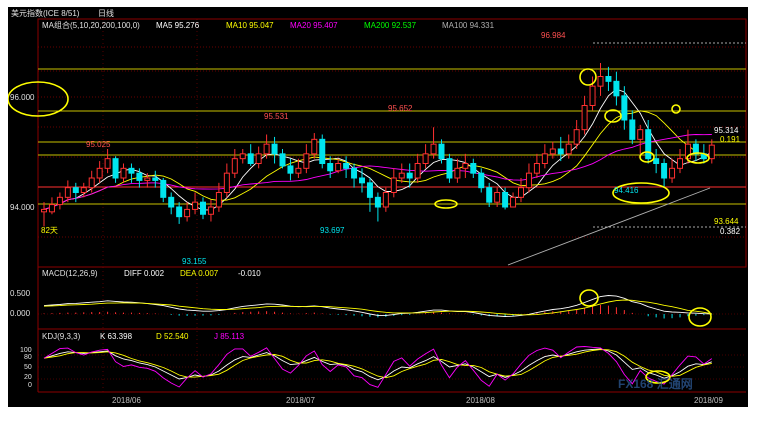  Describe the element at coordinates (70, 273) in the screenshot. I see `macd-label: MACD(12,26,9)` at that location.